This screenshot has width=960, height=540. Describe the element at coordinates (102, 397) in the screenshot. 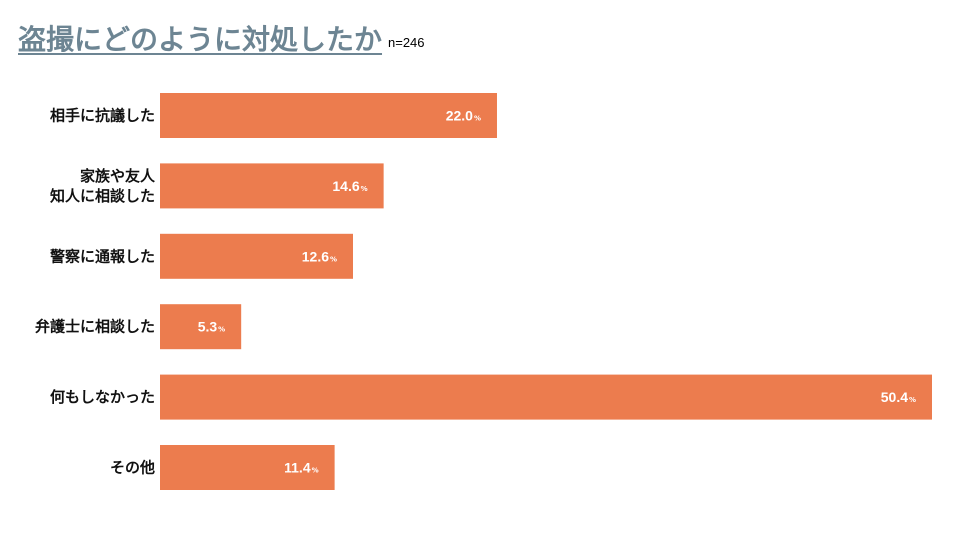

I see `category-label-4: 何もしなかった` at that location.